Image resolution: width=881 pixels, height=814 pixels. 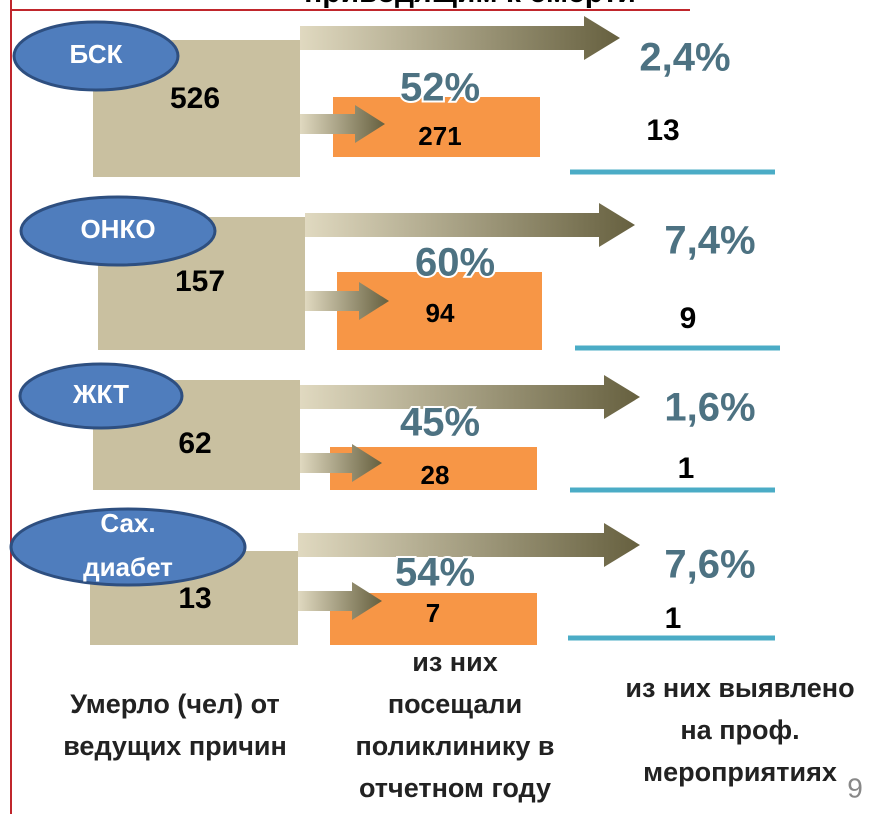 What do you see at coordinates (194, 443) in the screenshot?
I see `deaths: 62` at bounding box center [194, 443].